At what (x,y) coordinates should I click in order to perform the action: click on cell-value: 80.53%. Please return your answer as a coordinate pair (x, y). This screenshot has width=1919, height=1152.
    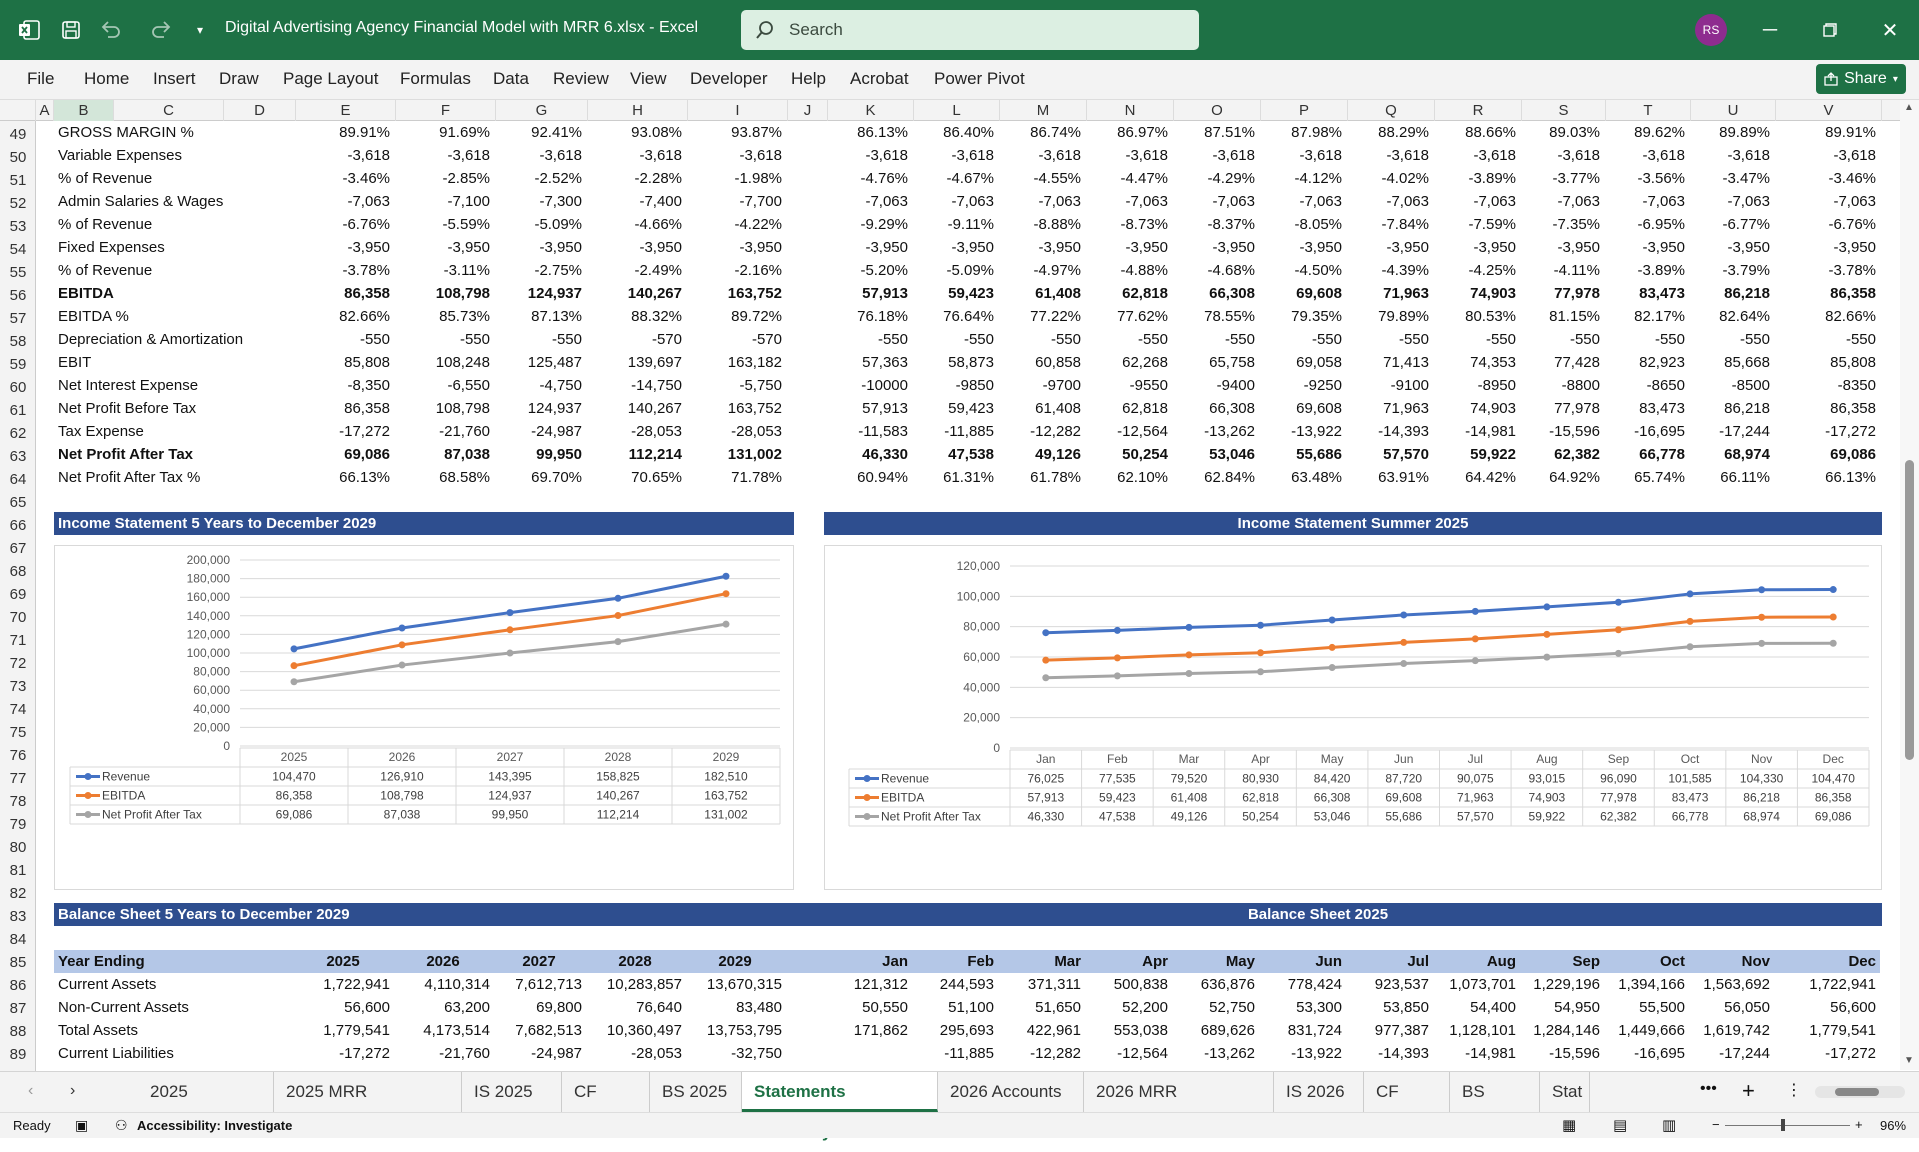
    Looking at the image, I should click on (1490, 316).